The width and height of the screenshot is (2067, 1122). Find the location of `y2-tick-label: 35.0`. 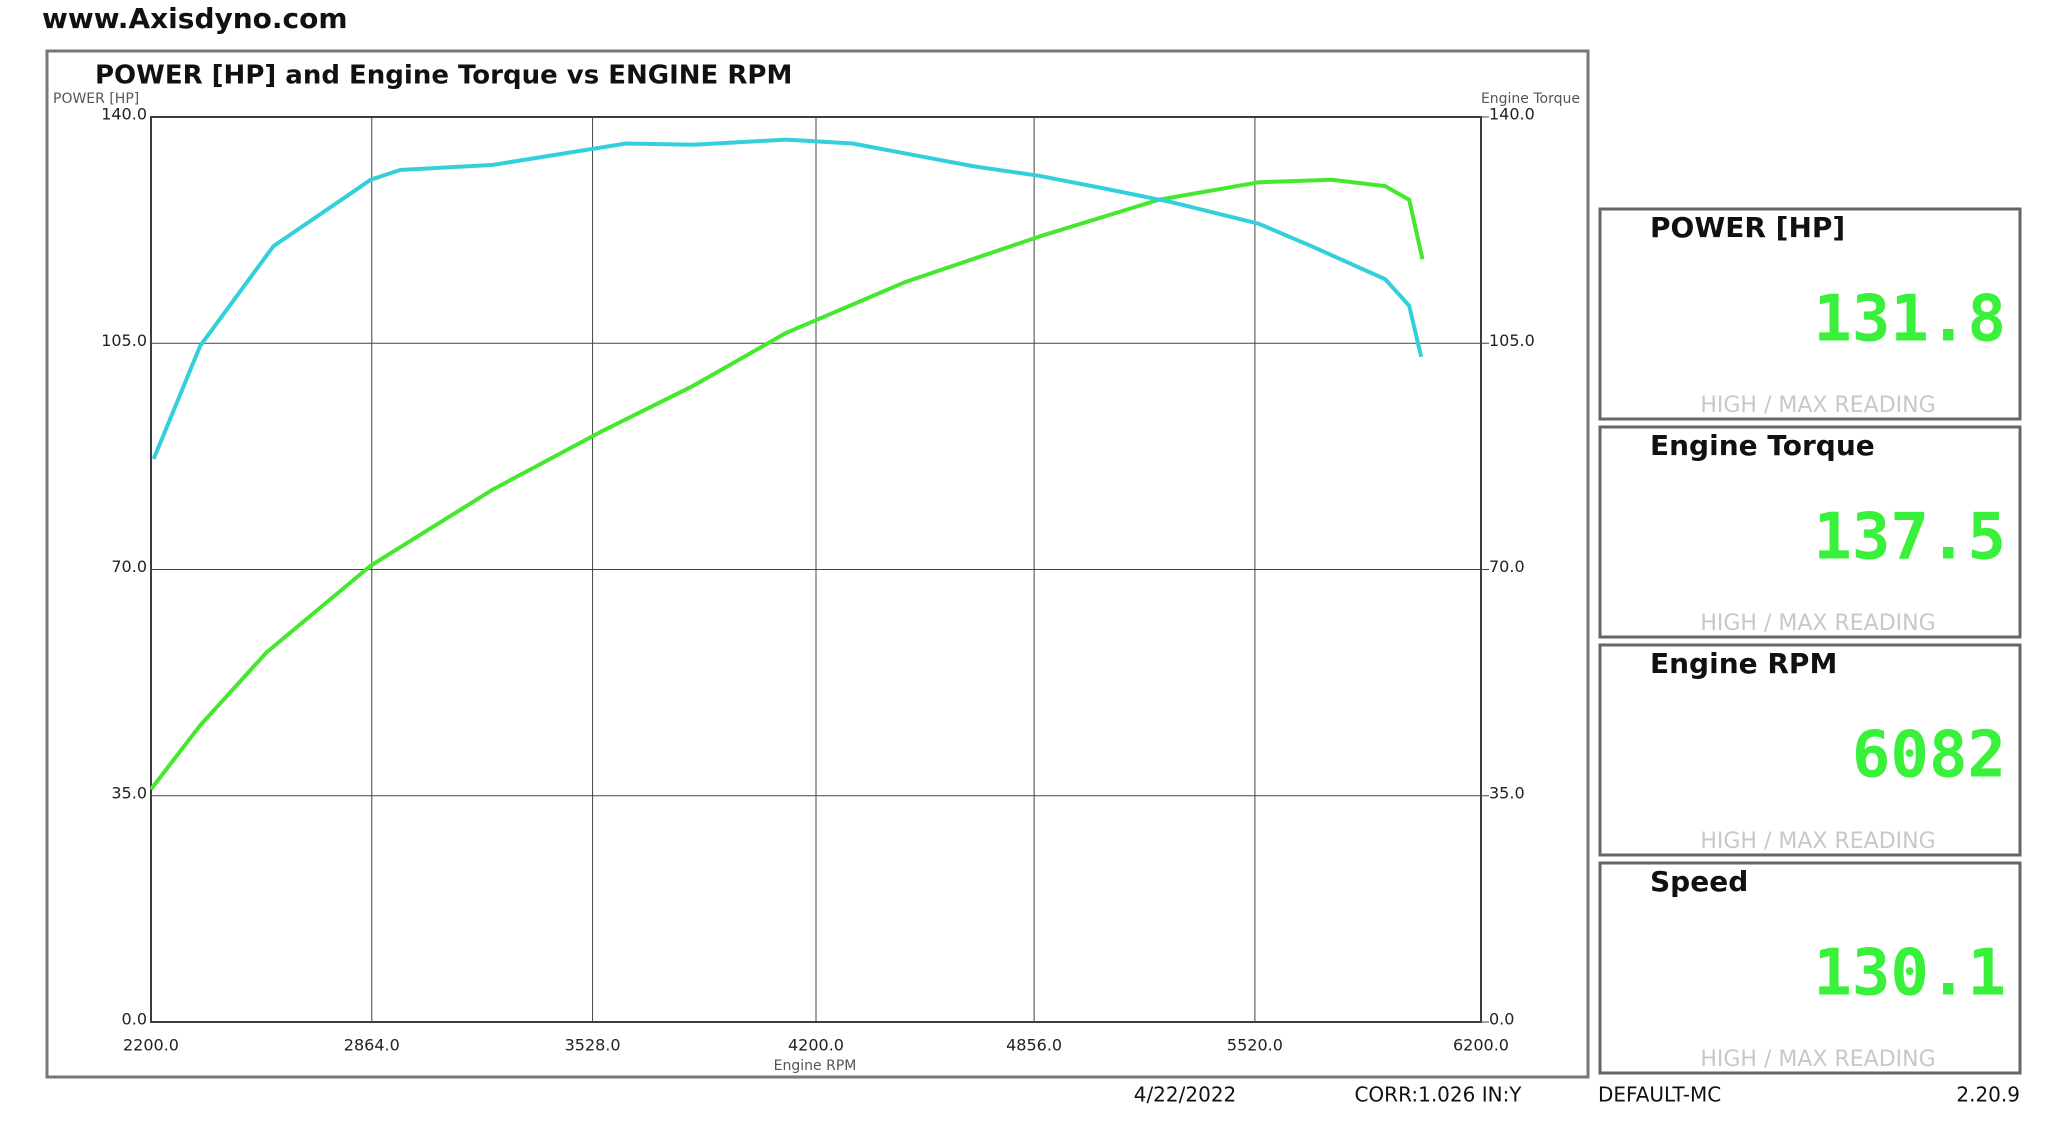

y2-tick-label: 35.0 is located at coordinates (1507, 792).